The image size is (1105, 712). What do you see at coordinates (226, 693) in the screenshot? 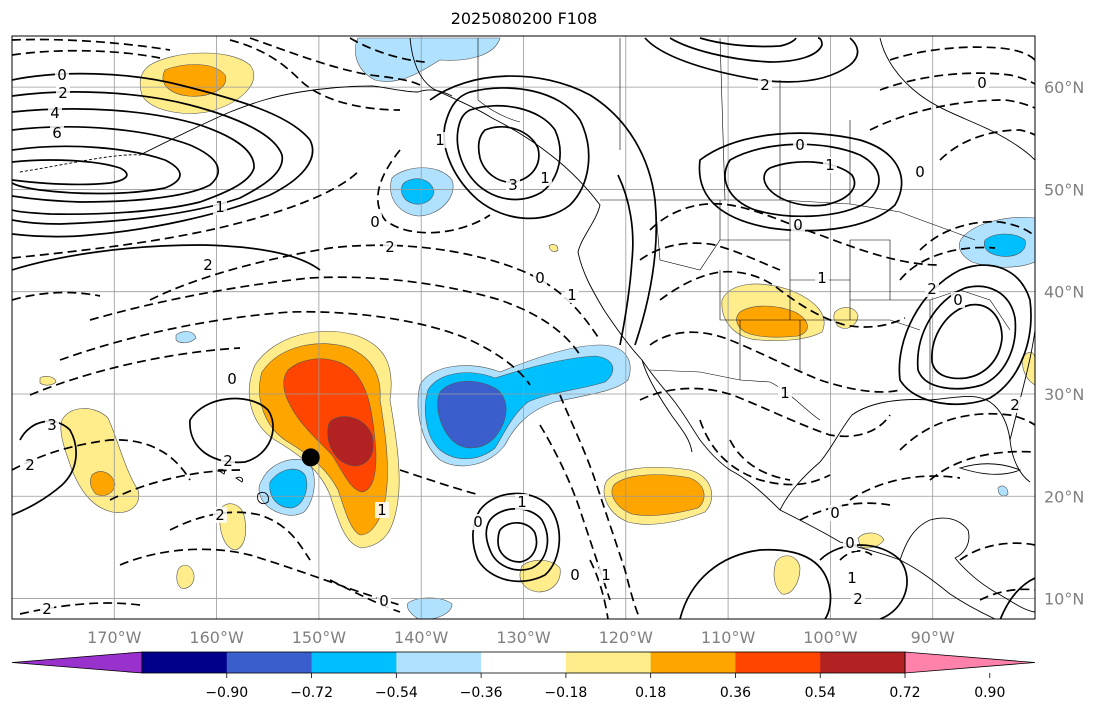
I see `colorbar-tick-label: −0.90` at bounding box center [226, 693].